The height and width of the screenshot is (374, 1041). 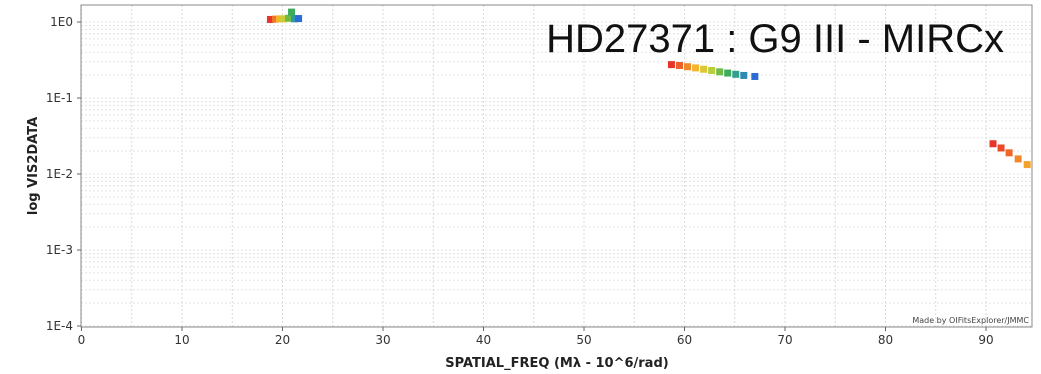 What do you see at coordinates (684, 340) in the screenshot?
I see `x-tick-label: 60` at bounding box center [684, 340].